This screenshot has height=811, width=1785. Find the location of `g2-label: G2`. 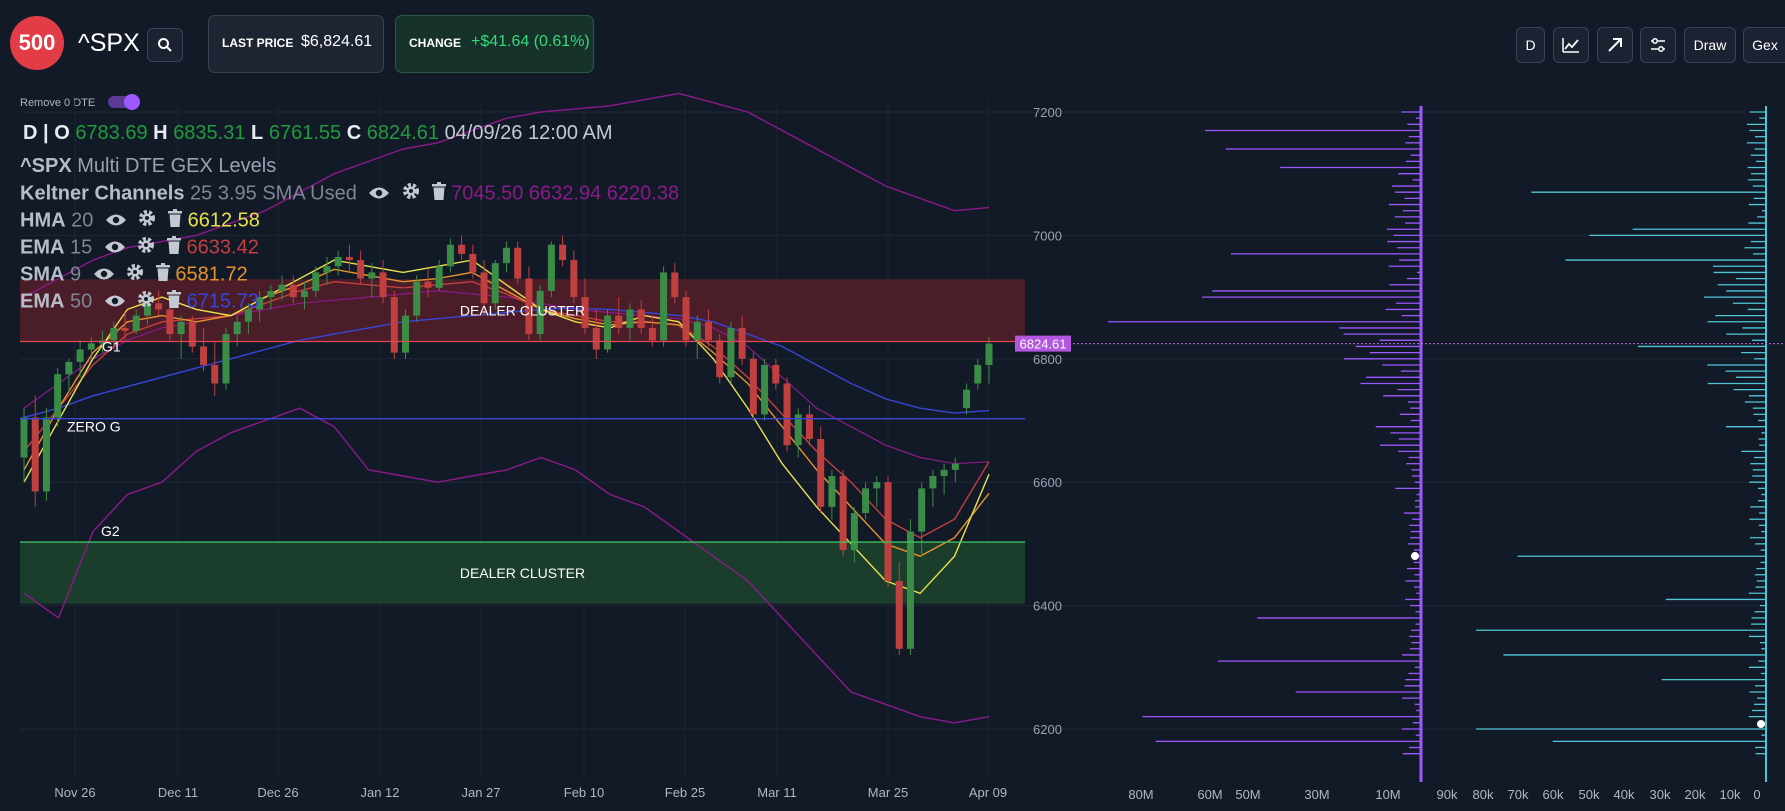

g2-label: G2 is located at coordinates (110, 531).